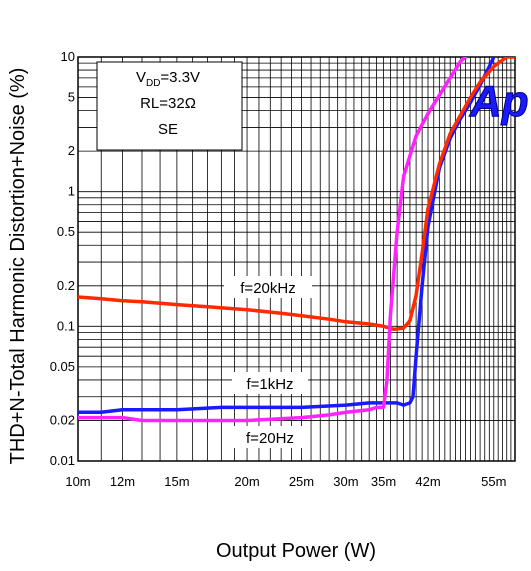  Describe the element at coordinates (62, 366) in the screenshot. I see `y-tick-label: 0.05` at that location.